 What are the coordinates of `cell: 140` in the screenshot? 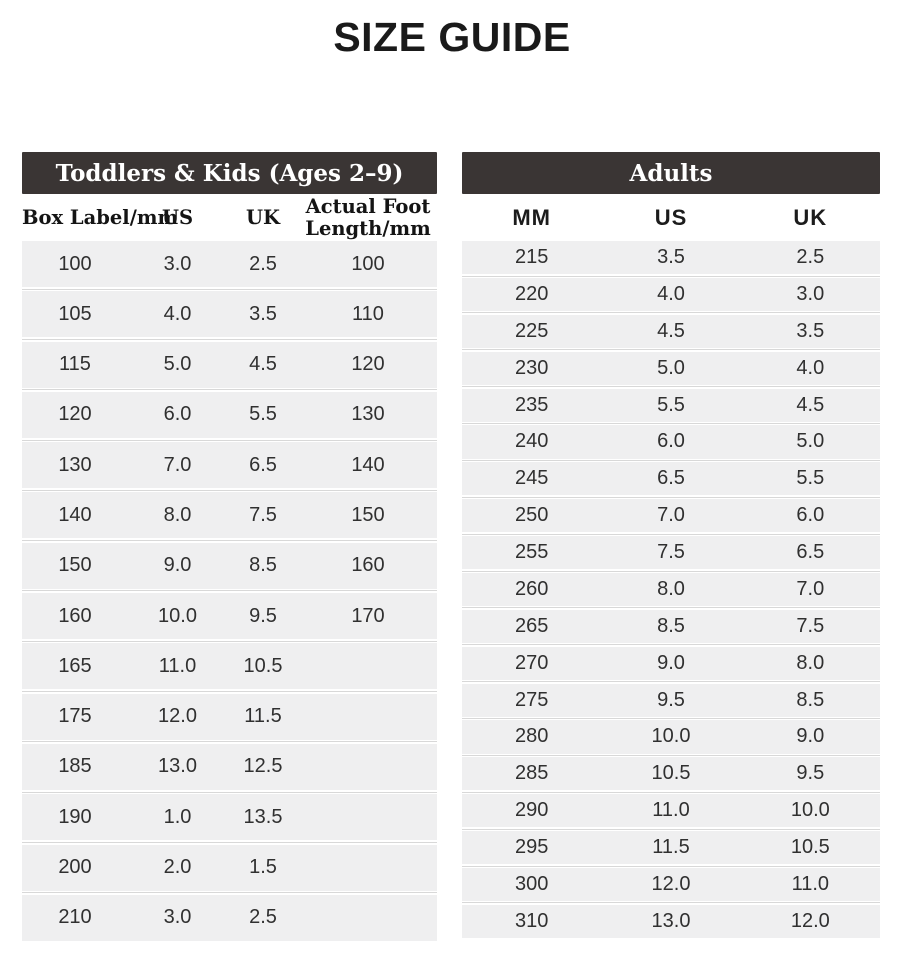 It's located at (75, 514).